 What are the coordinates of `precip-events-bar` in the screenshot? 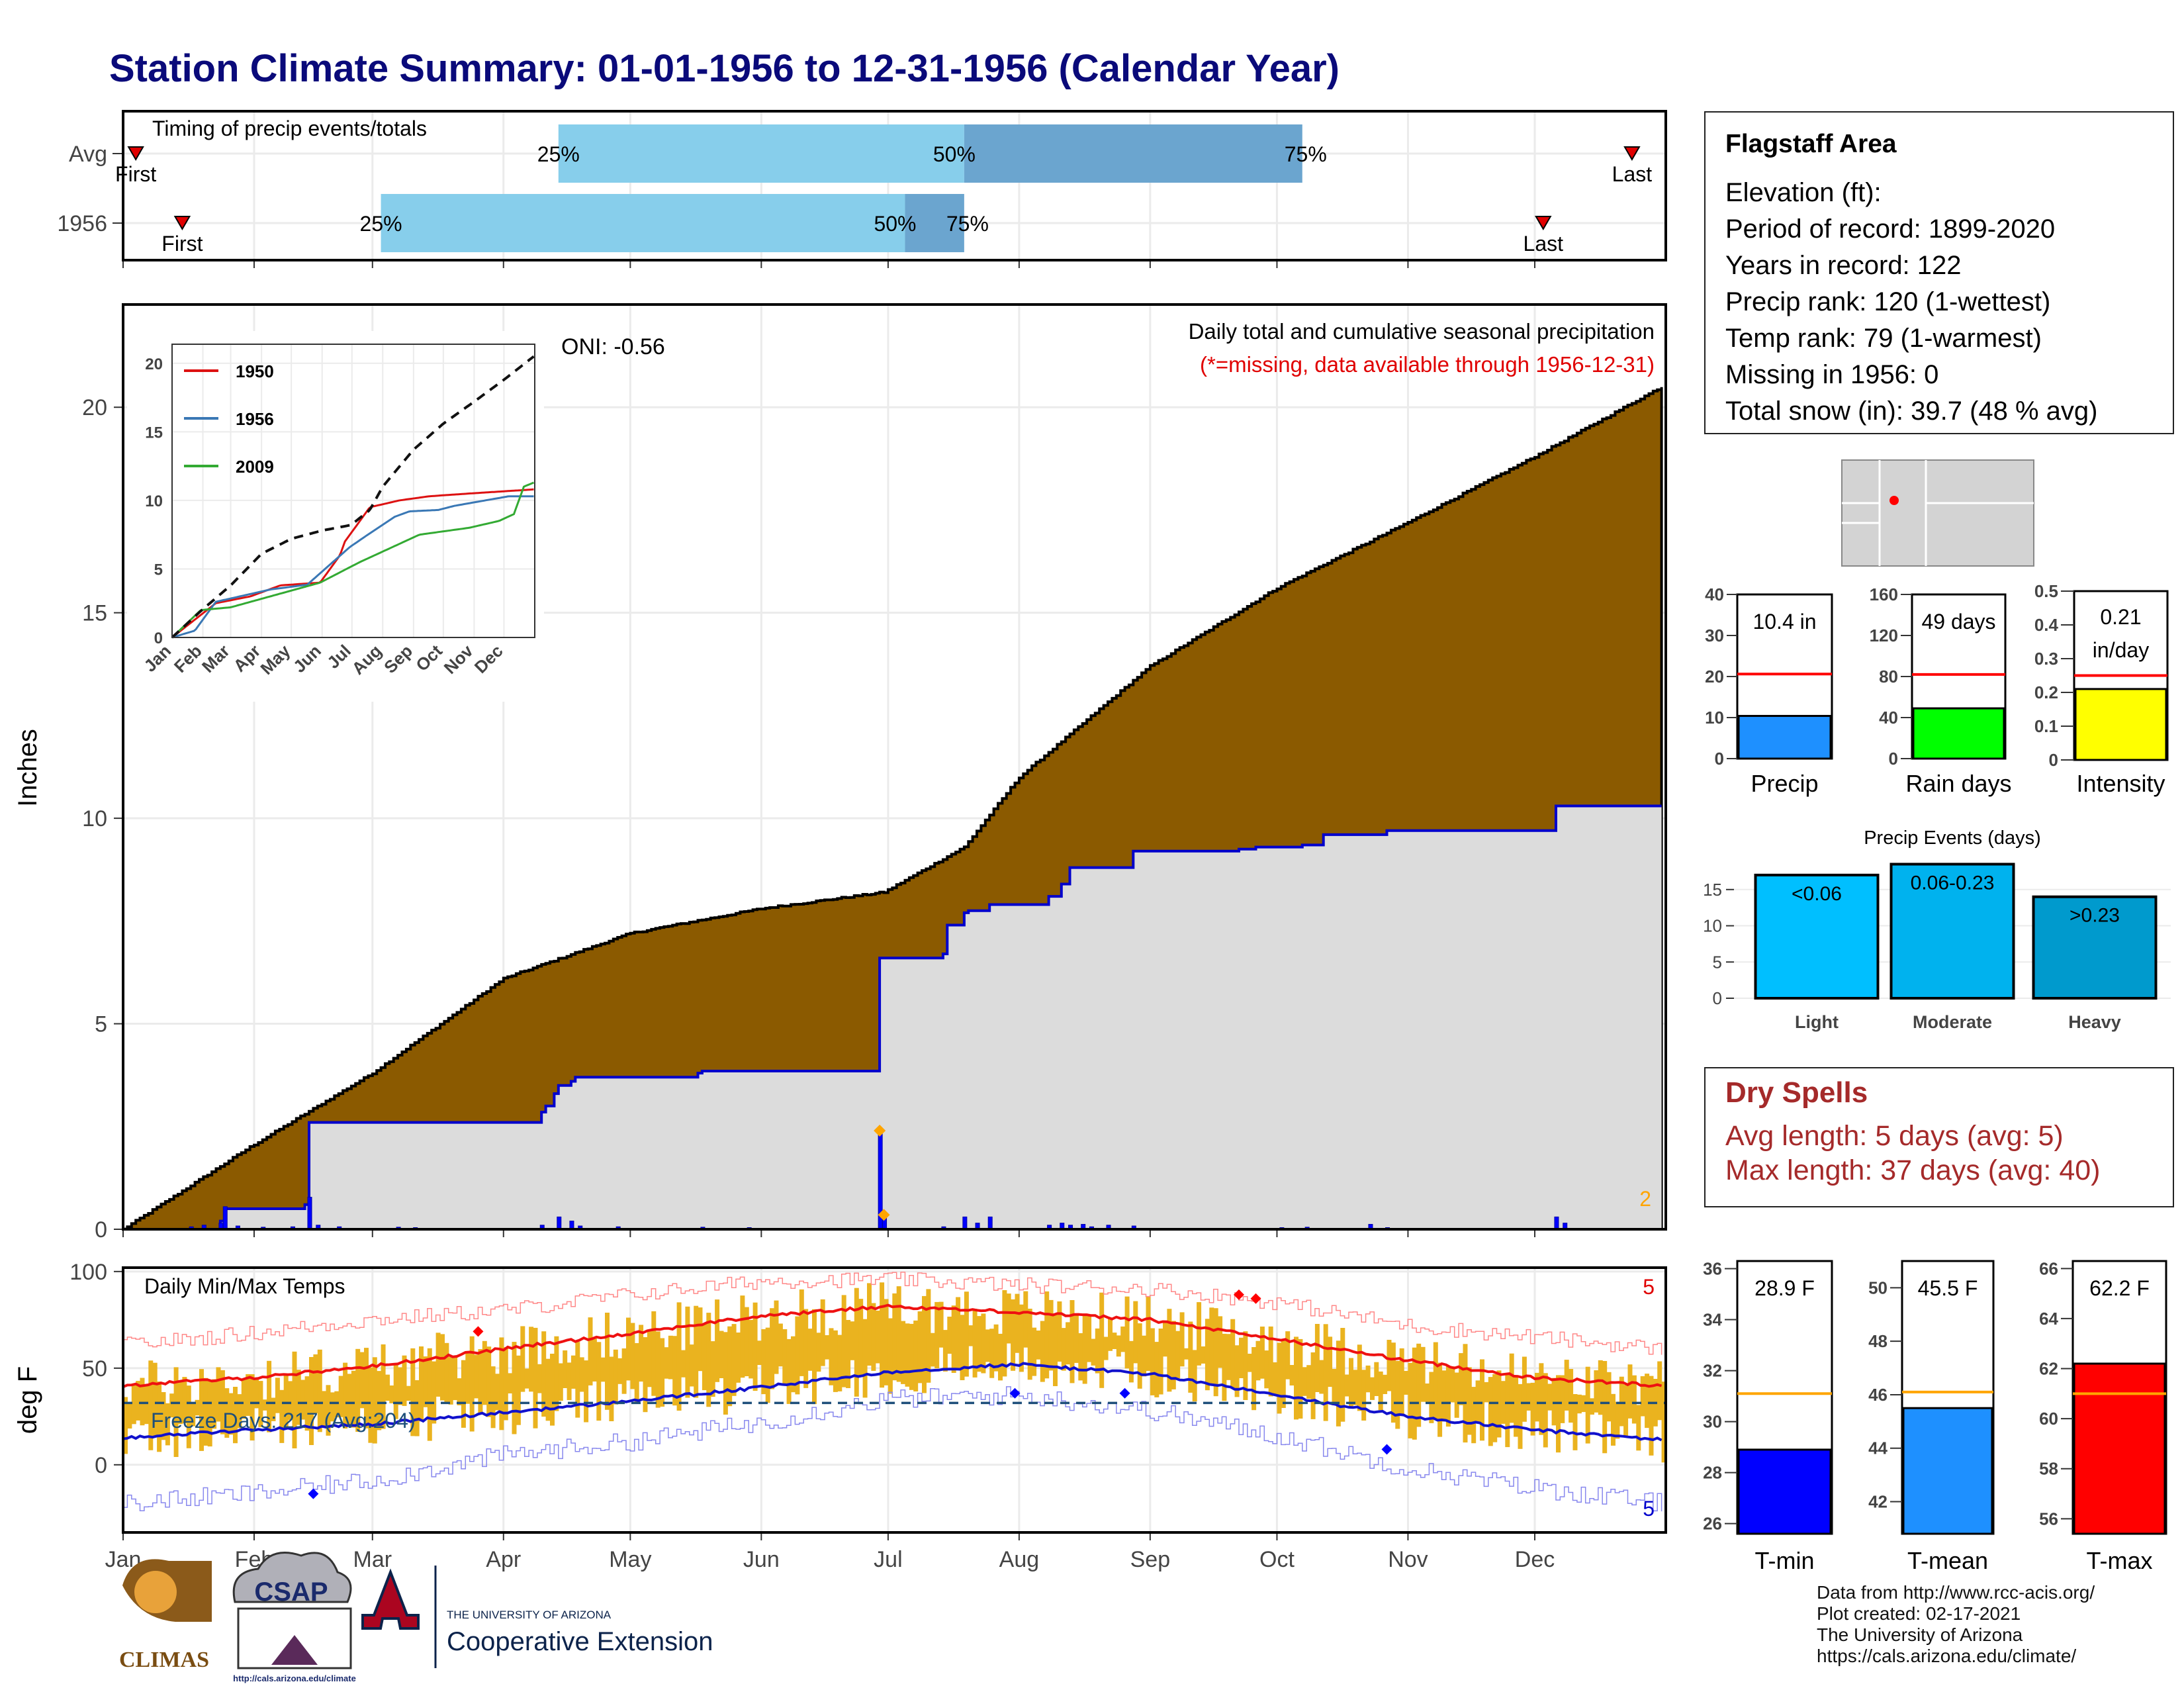 It's located at (2095, 947).